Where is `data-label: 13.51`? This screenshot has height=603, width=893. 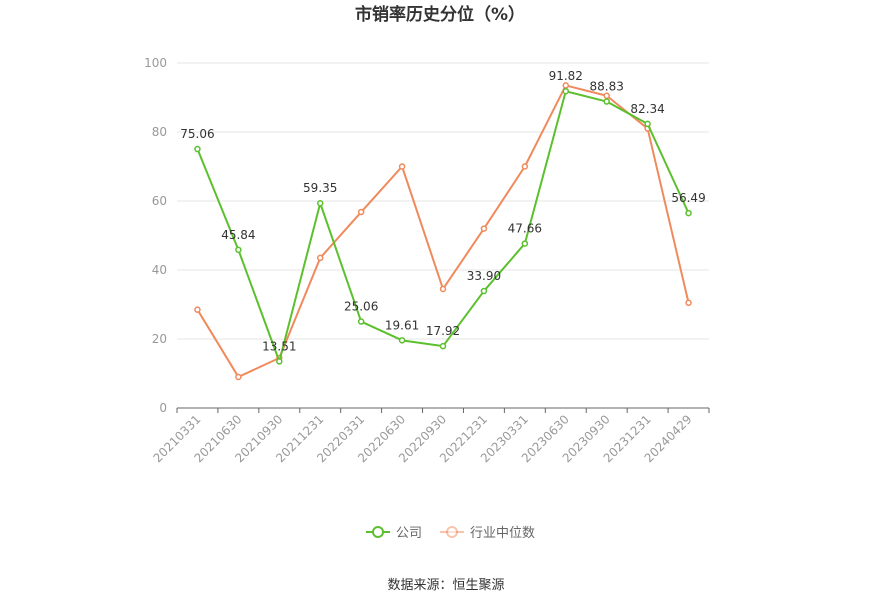
data-label: 13.51 is located at coordinates (279, 346).